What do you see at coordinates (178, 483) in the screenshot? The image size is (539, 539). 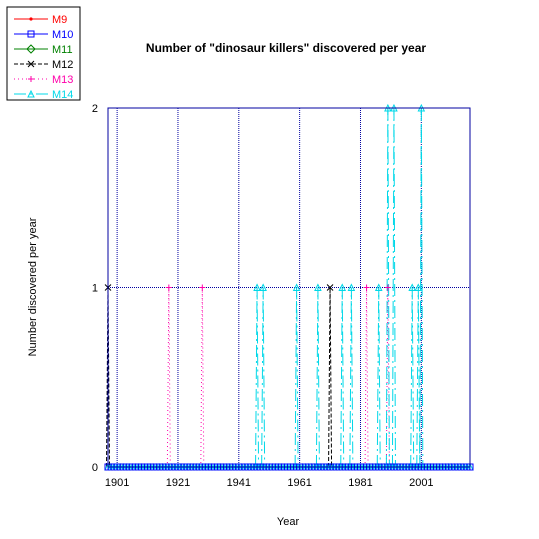 I see `x-tick-label: 1921` at bounding box center [178, 483].